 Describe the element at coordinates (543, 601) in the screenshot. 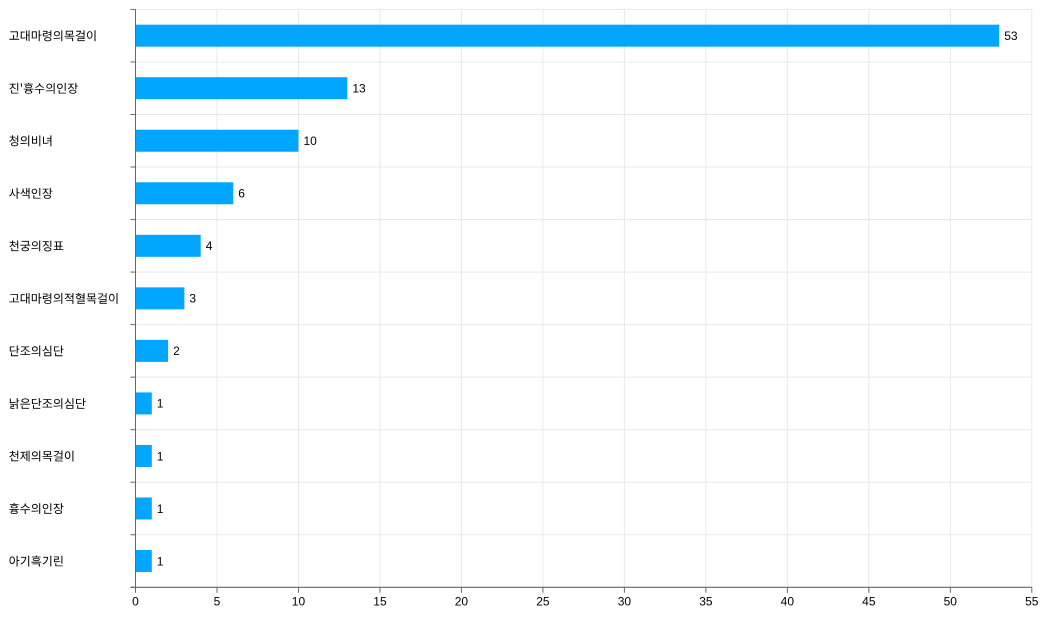

I see `svg-text: 25` at that location.